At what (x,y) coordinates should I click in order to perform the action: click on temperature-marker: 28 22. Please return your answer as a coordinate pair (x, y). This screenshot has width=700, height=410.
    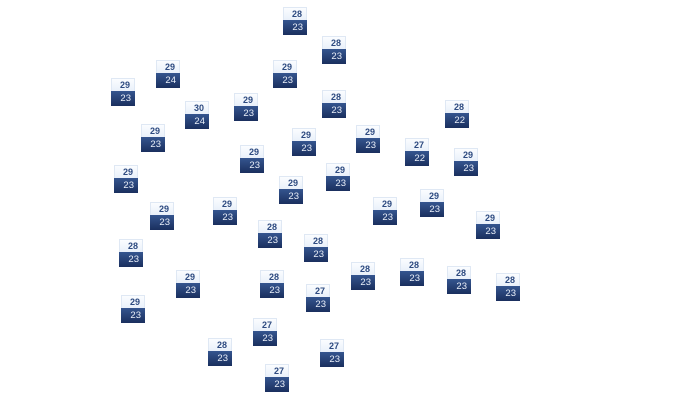
    Looking at the image, I should click on (457, 114).